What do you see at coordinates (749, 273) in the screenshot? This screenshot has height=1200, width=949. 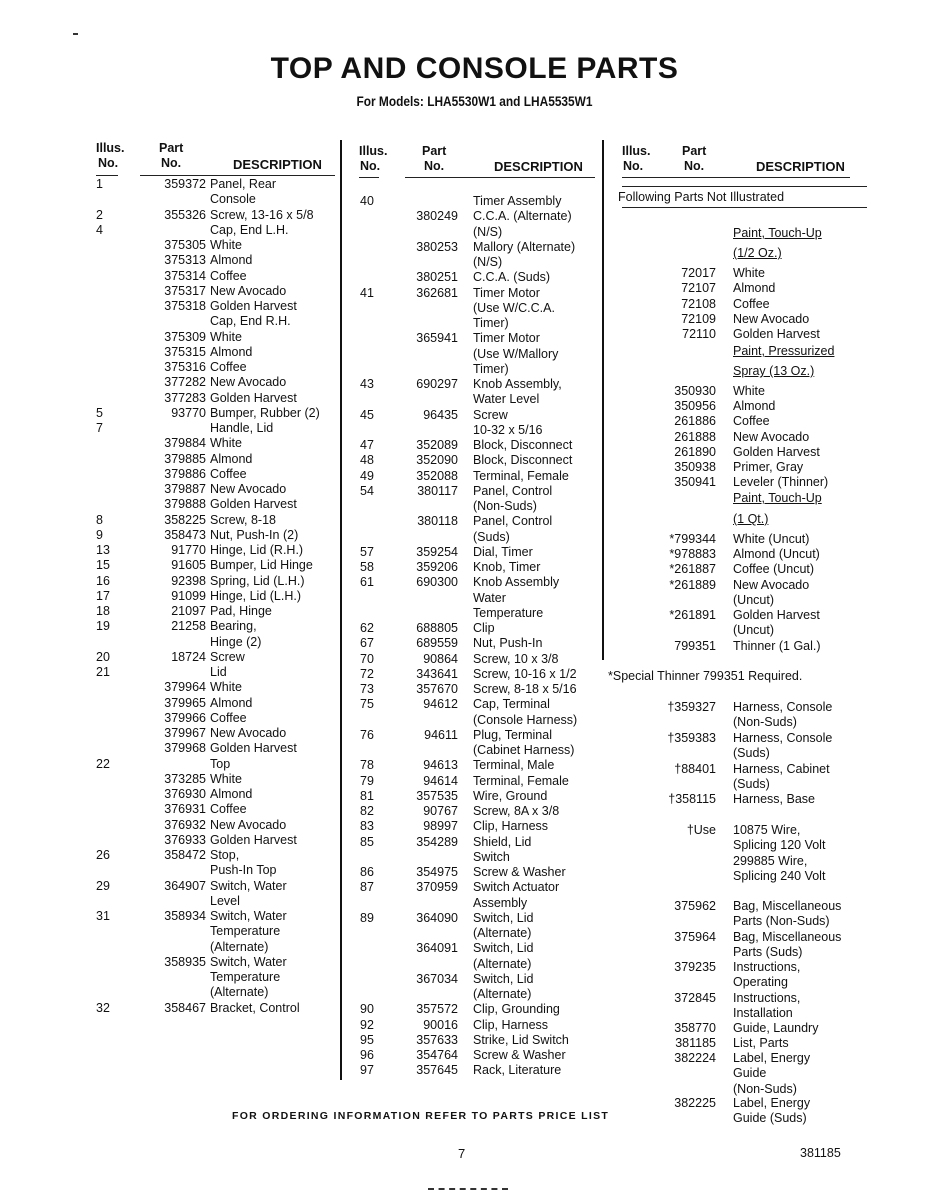 I see `part-description: White` at bounding box center [749, 273].